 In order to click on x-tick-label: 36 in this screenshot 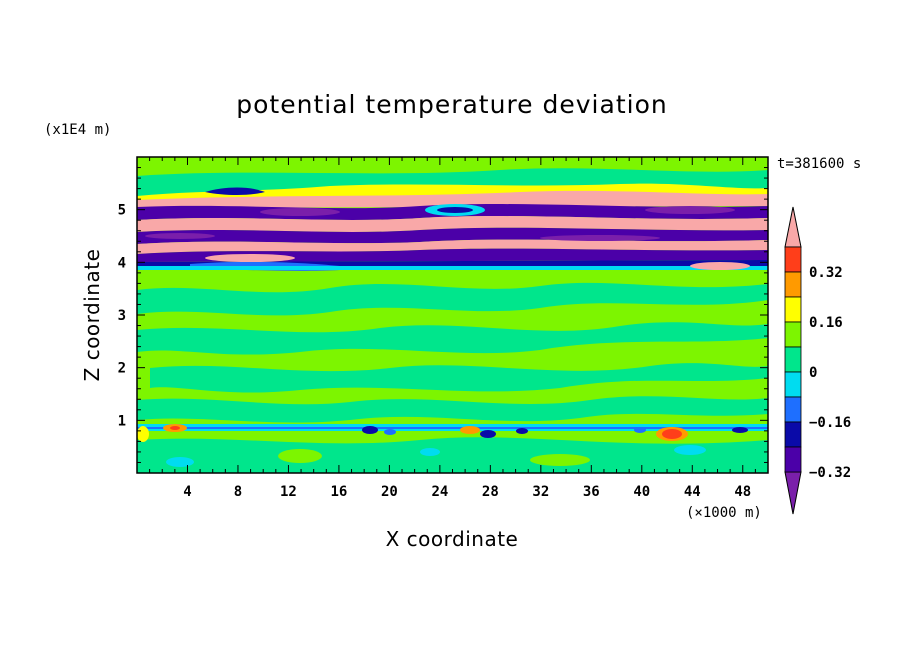, I will do `click(591, 492)`.